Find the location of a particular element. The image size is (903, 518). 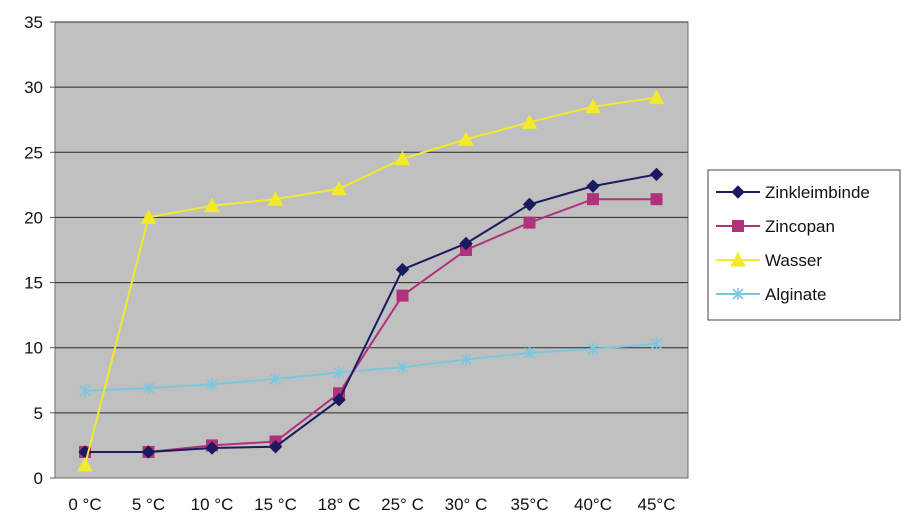

x-tick-label: 25° C is located at coordinates (402, 504).